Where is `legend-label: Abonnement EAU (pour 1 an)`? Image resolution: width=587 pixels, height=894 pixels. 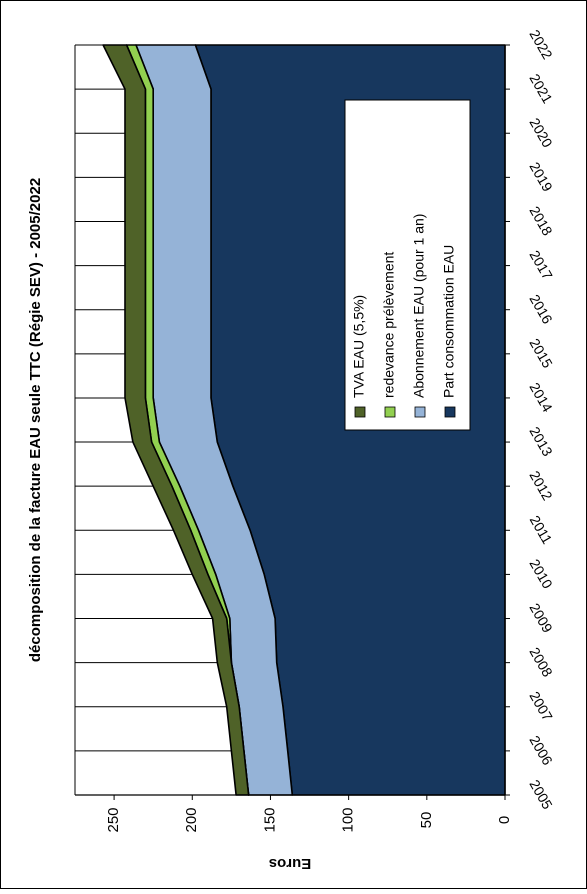
legend-label: Abonnement EAU (pour 1 an) is located at coordinates (419, 306).